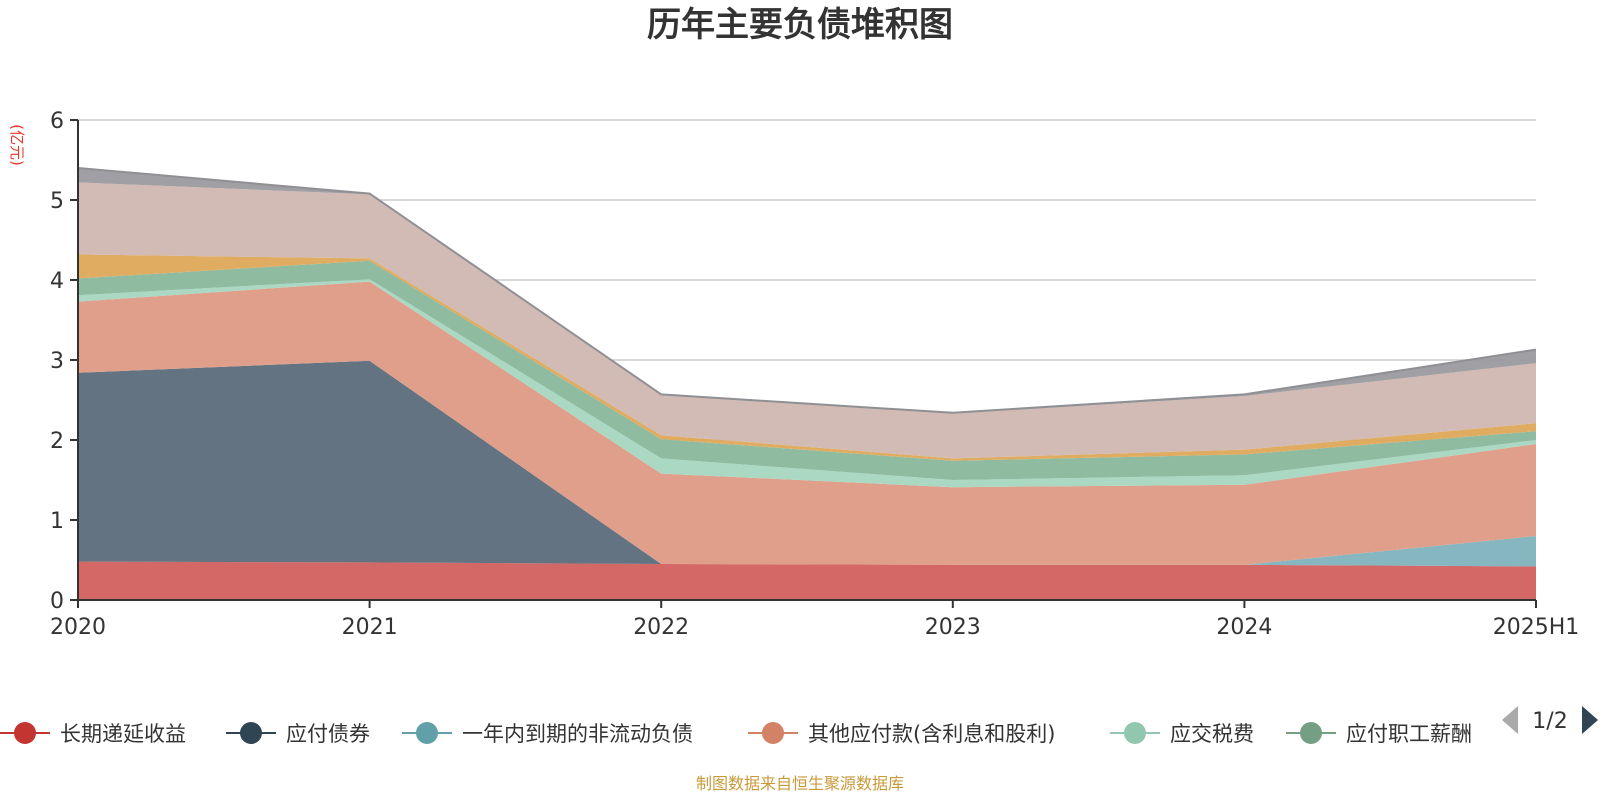  What do you see at coordinates (800, 25) in the screenshot?
I see `chart-title: 历年主要负债堆积图` at bounding box center [800, 25].